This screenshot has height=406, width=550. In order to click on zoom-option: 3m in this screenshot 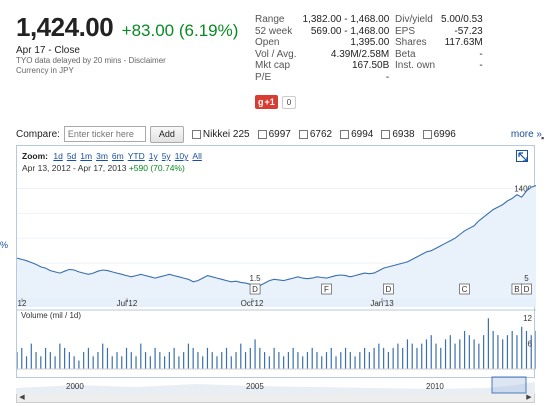, I will do `click(102, 156)`.